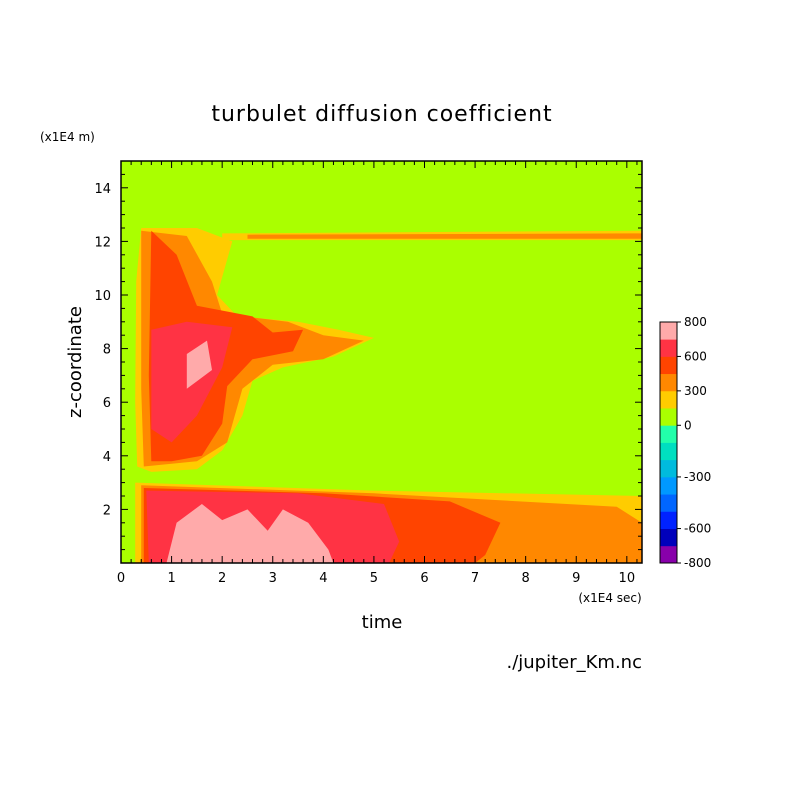  I want to click on y-tick-label: 2, so click(107, 510).